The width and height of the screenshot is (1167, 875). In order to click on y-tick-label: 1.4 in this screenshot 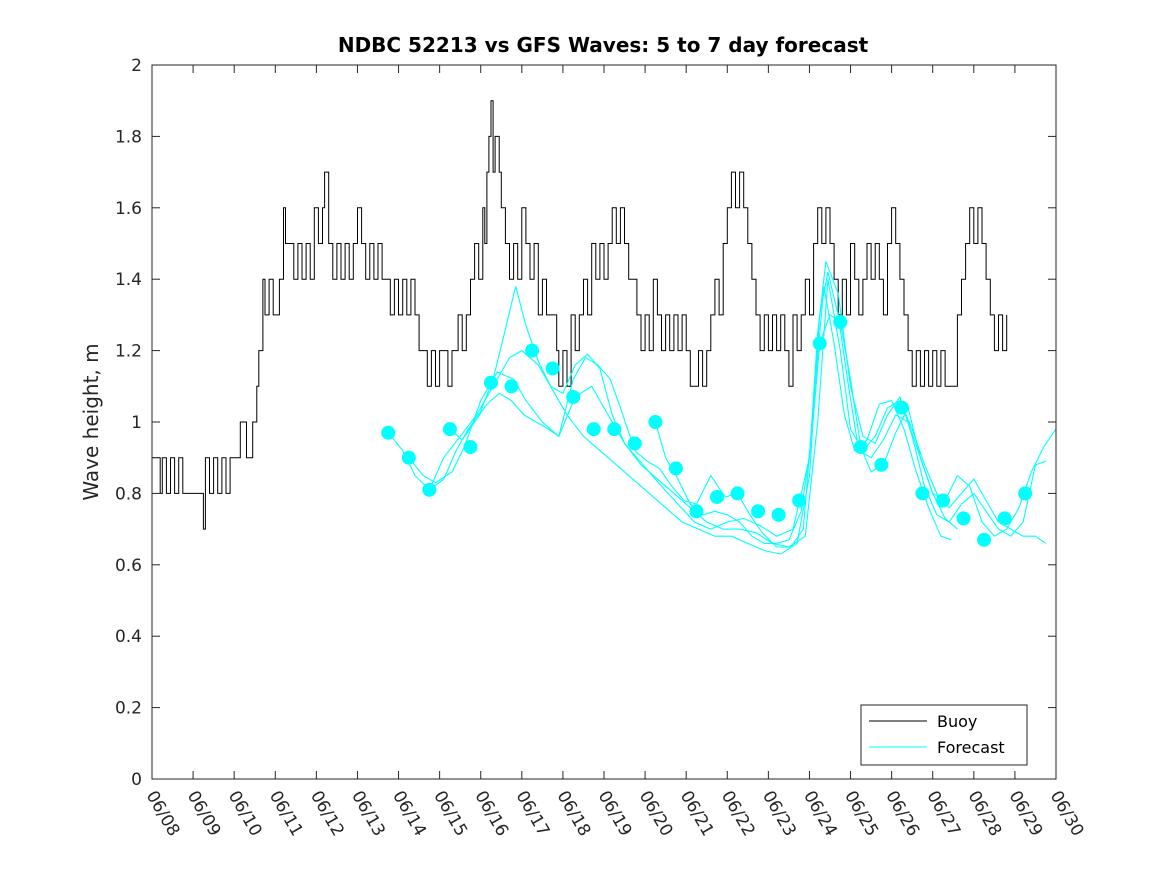, I will do `click(128, 280)`.